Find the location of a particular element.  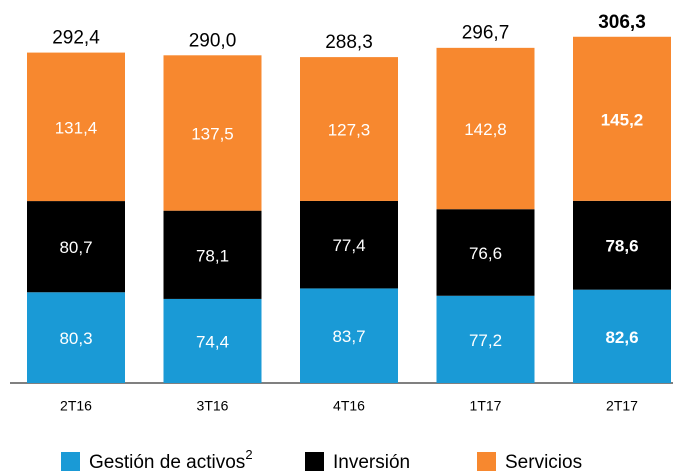

total-label: 306,3 is located at coordinates (622, 22).